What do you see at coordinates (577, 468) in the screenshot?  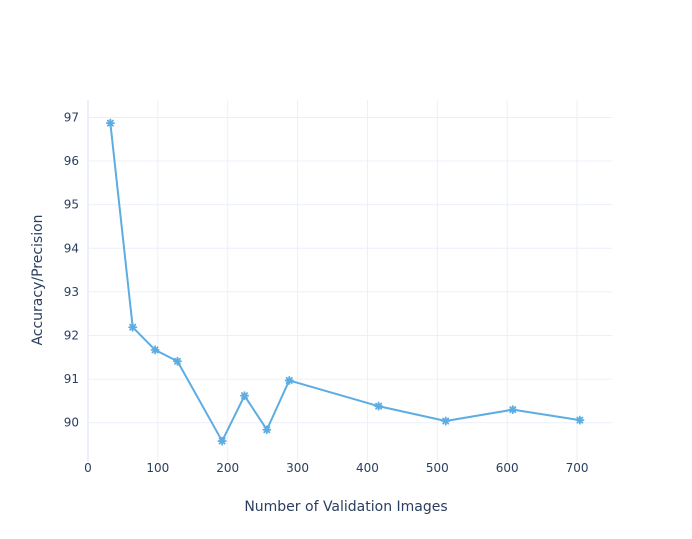 I see `x-tick-label: 700` at bounding box center [577, 468].